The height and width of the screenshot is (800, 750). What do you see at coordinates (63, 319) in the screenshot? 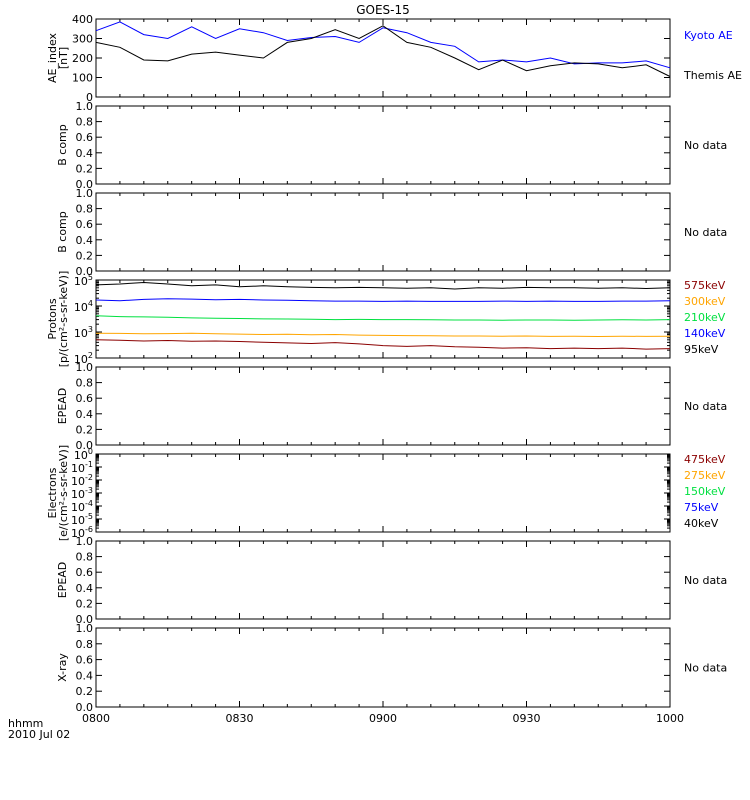
I see `y-axis-label: [p/(cm²-s-sr-keV)]` at bounding box center [63, 319].